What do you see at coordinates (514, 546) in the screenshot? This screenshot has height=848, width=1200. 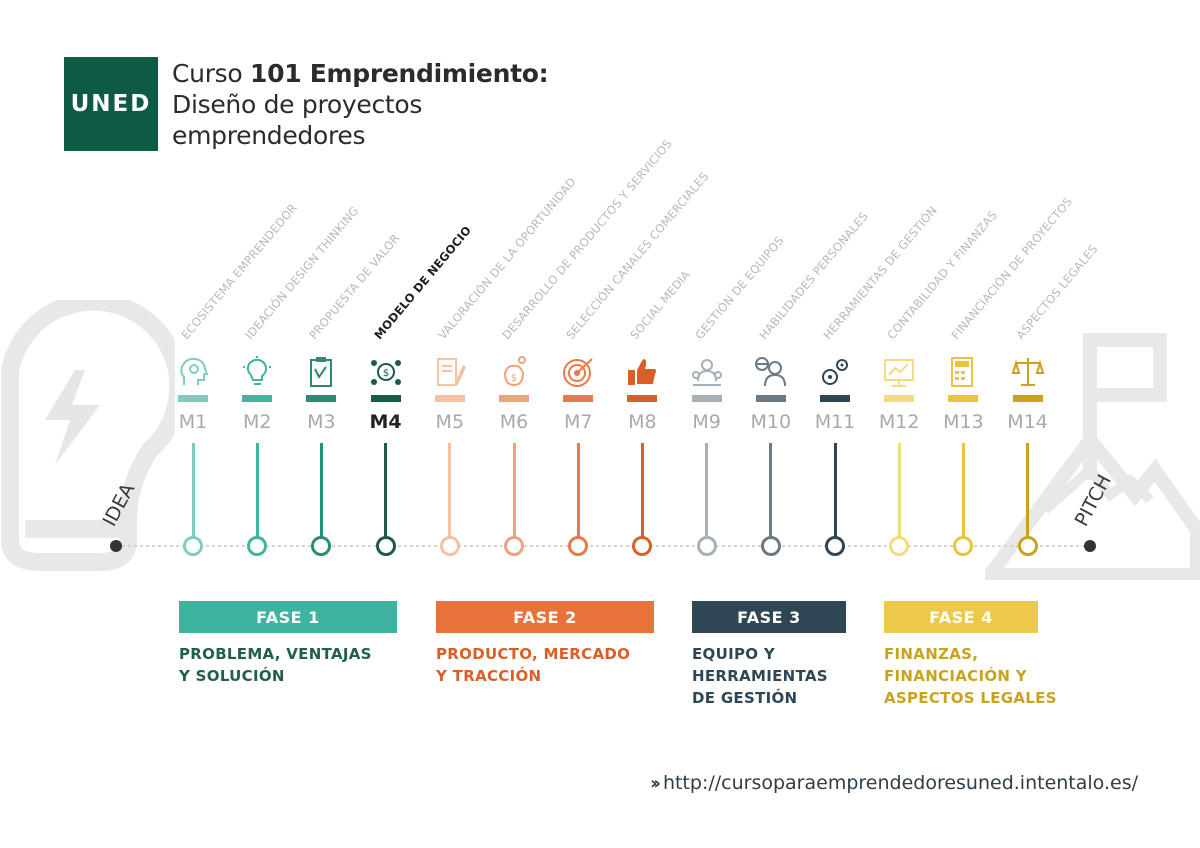 I see `module-node-m6` at bounding box center [514, 546].